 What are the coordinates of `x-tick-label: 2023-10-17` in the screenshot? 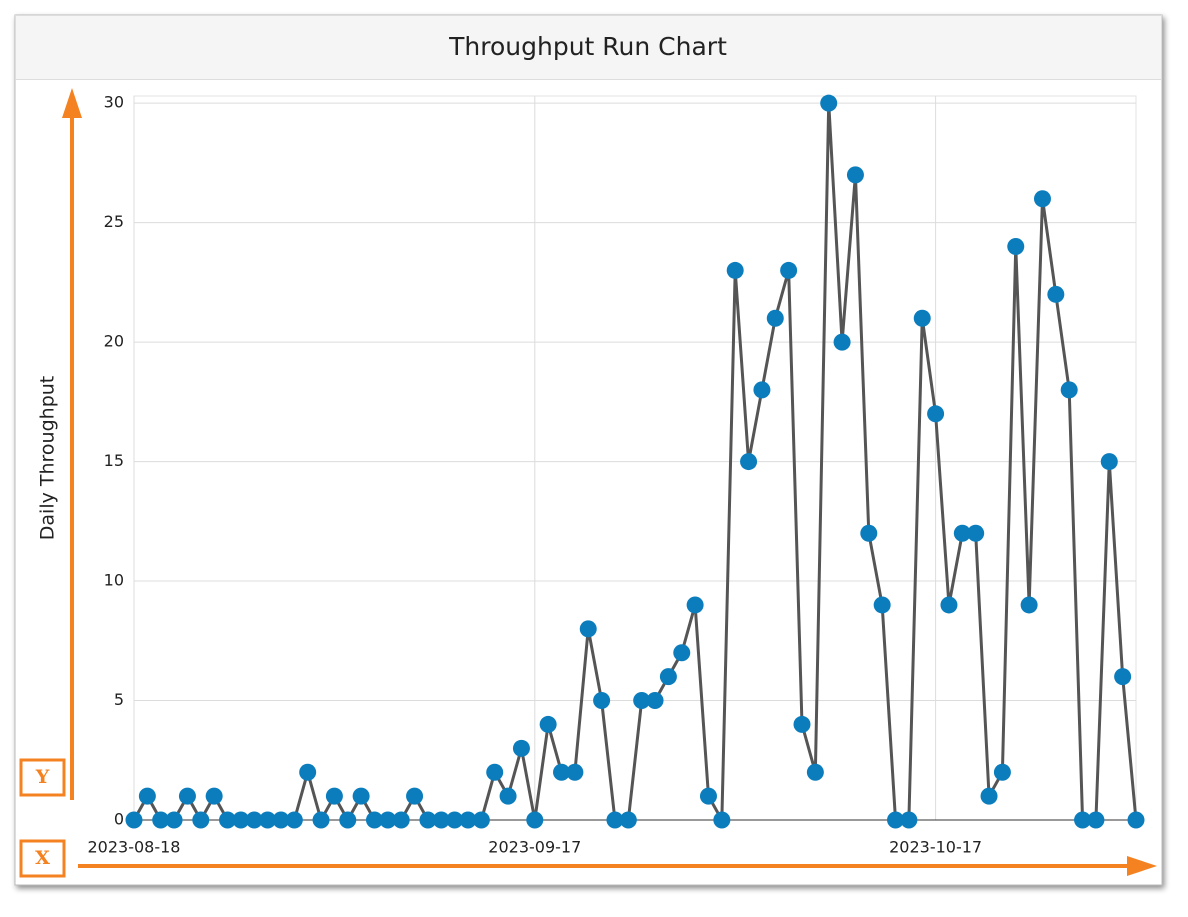 It's located at (935, 847).